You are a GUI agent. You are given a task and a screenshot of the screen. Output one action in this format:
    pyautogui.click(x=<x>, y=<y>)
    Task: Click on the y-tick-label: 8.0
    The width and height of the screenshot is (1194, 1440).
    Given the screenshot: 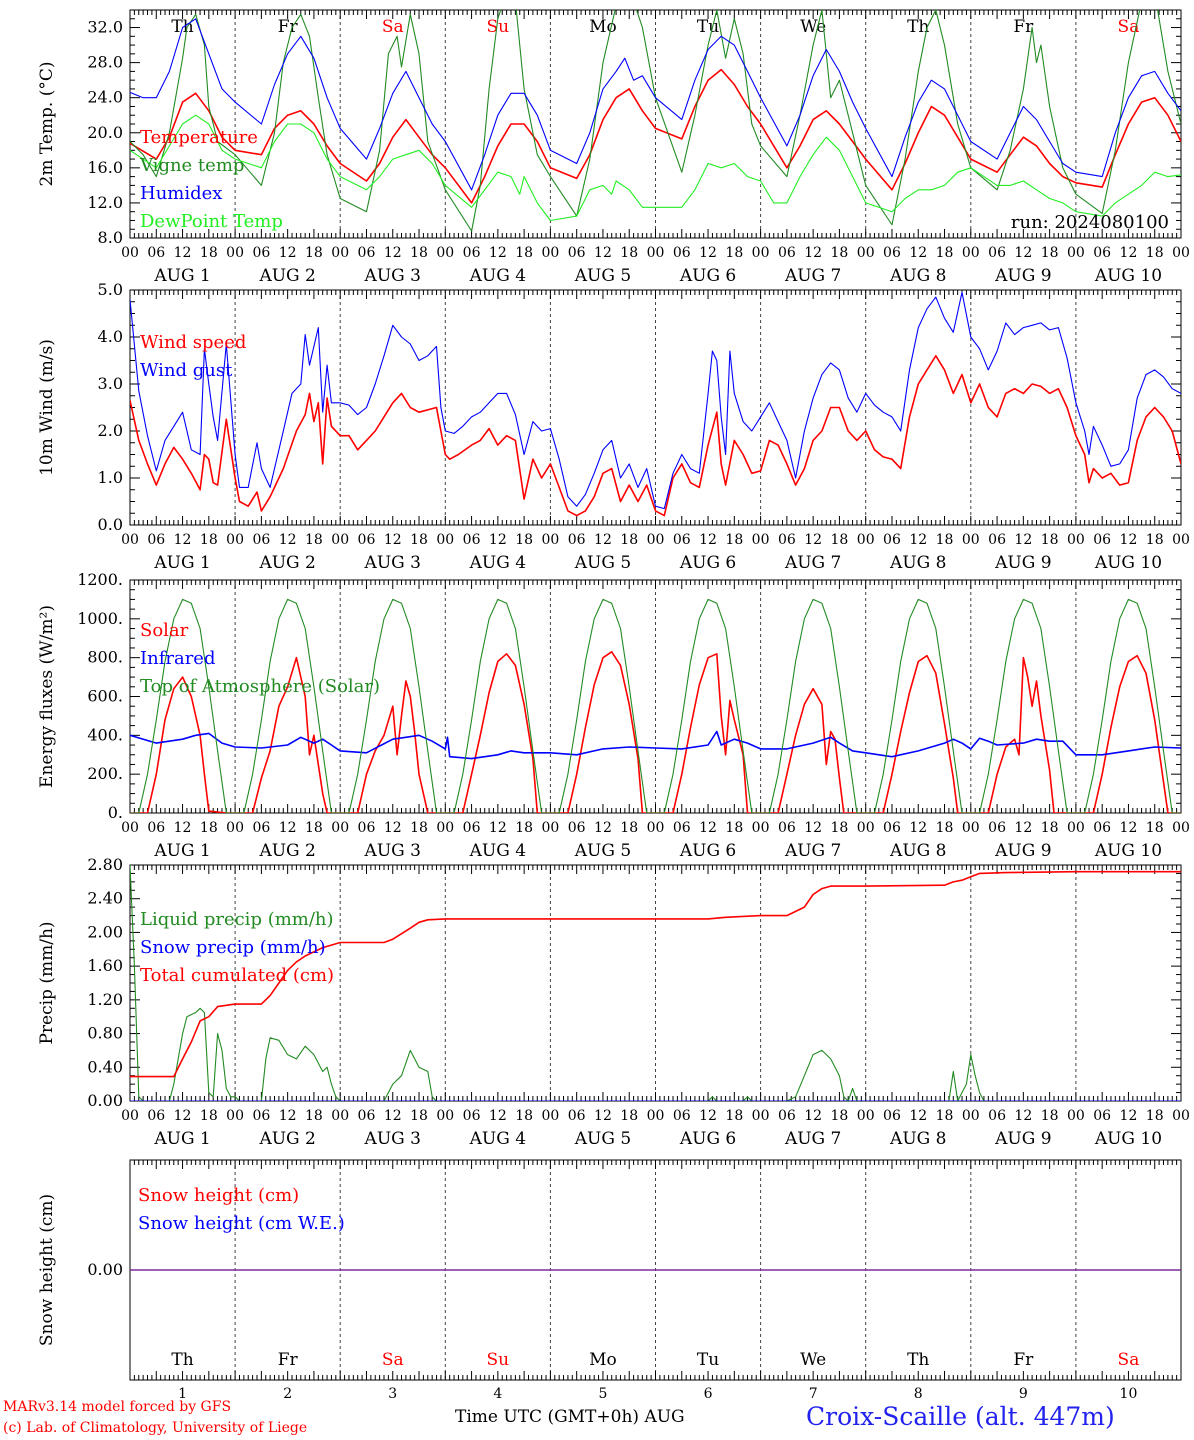 What is the action you would take?
    pyautogui.click(x=110, y=237)
    